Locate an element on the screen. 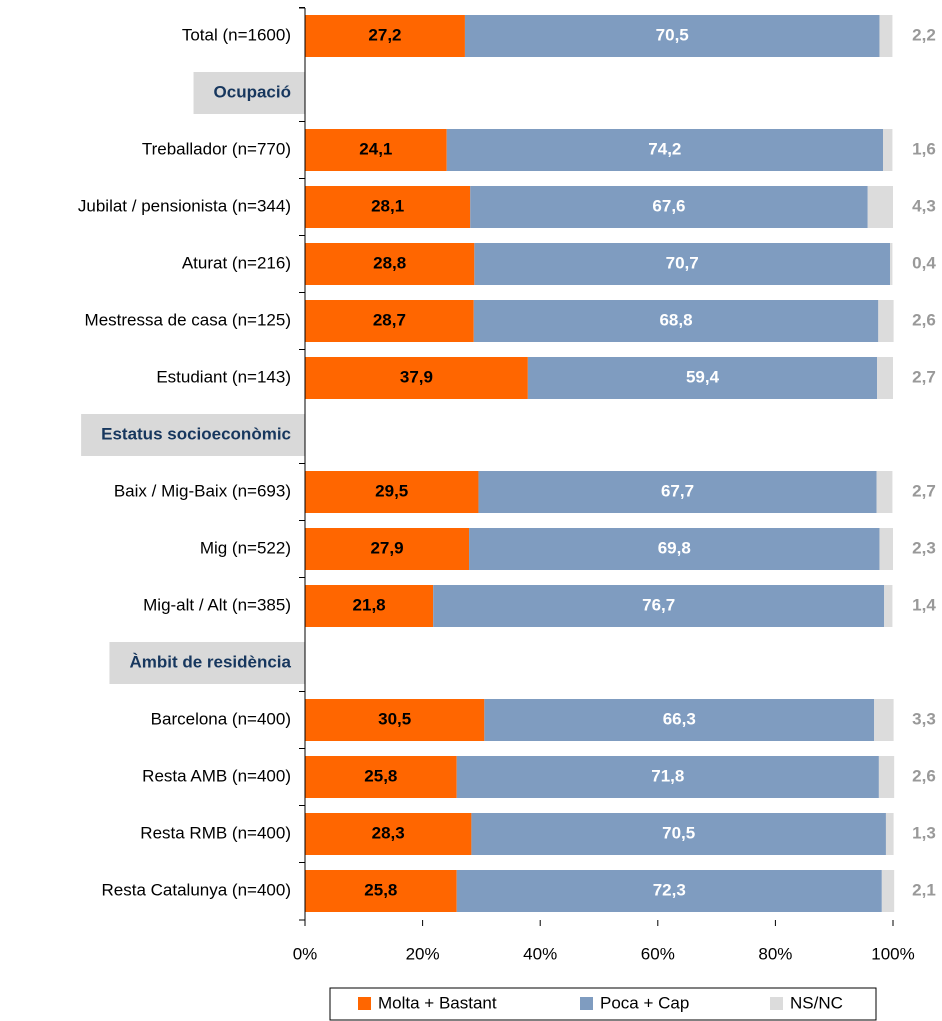 The height and width of the screenshot is (1021, 942). x-tick-label: 20% is located at coordinates (423, 953).